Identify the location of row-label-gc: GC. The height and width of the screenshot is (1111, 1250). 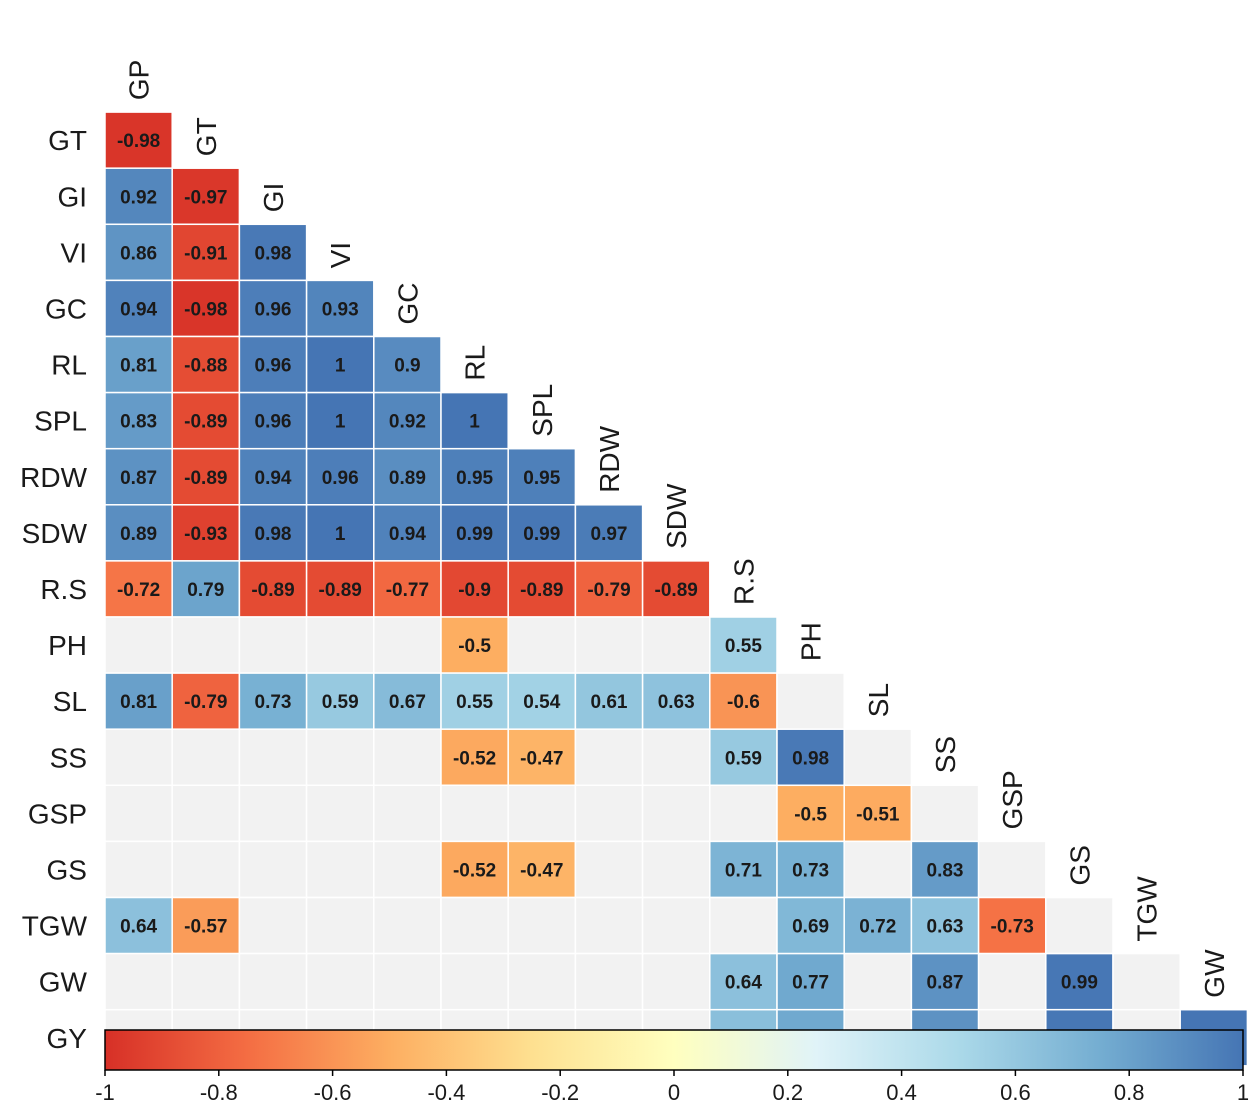
(66, 308).